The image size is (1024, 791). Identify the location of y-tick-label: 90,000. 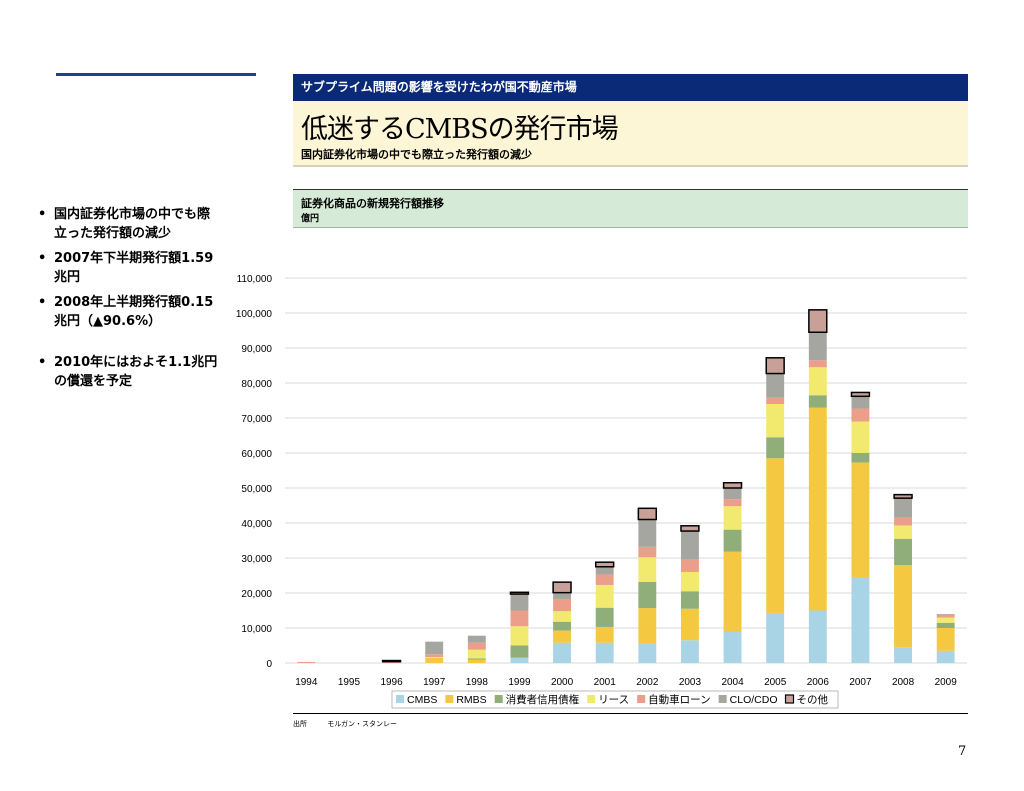
(256, 349).